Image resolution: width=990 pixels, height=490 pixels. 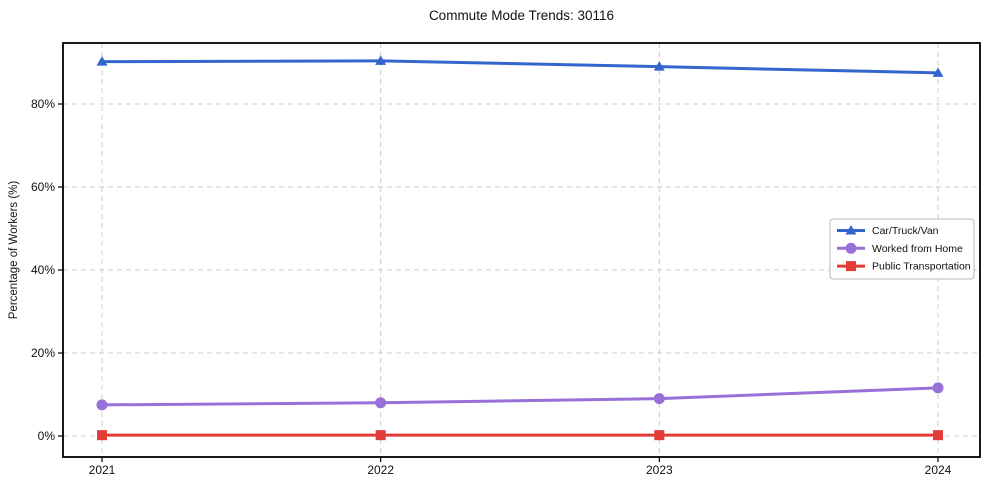 What do you see at coordinates (43, 270) in the screenshot?
I see `y-tick-label: 40%` at bounding box center [43, 270].